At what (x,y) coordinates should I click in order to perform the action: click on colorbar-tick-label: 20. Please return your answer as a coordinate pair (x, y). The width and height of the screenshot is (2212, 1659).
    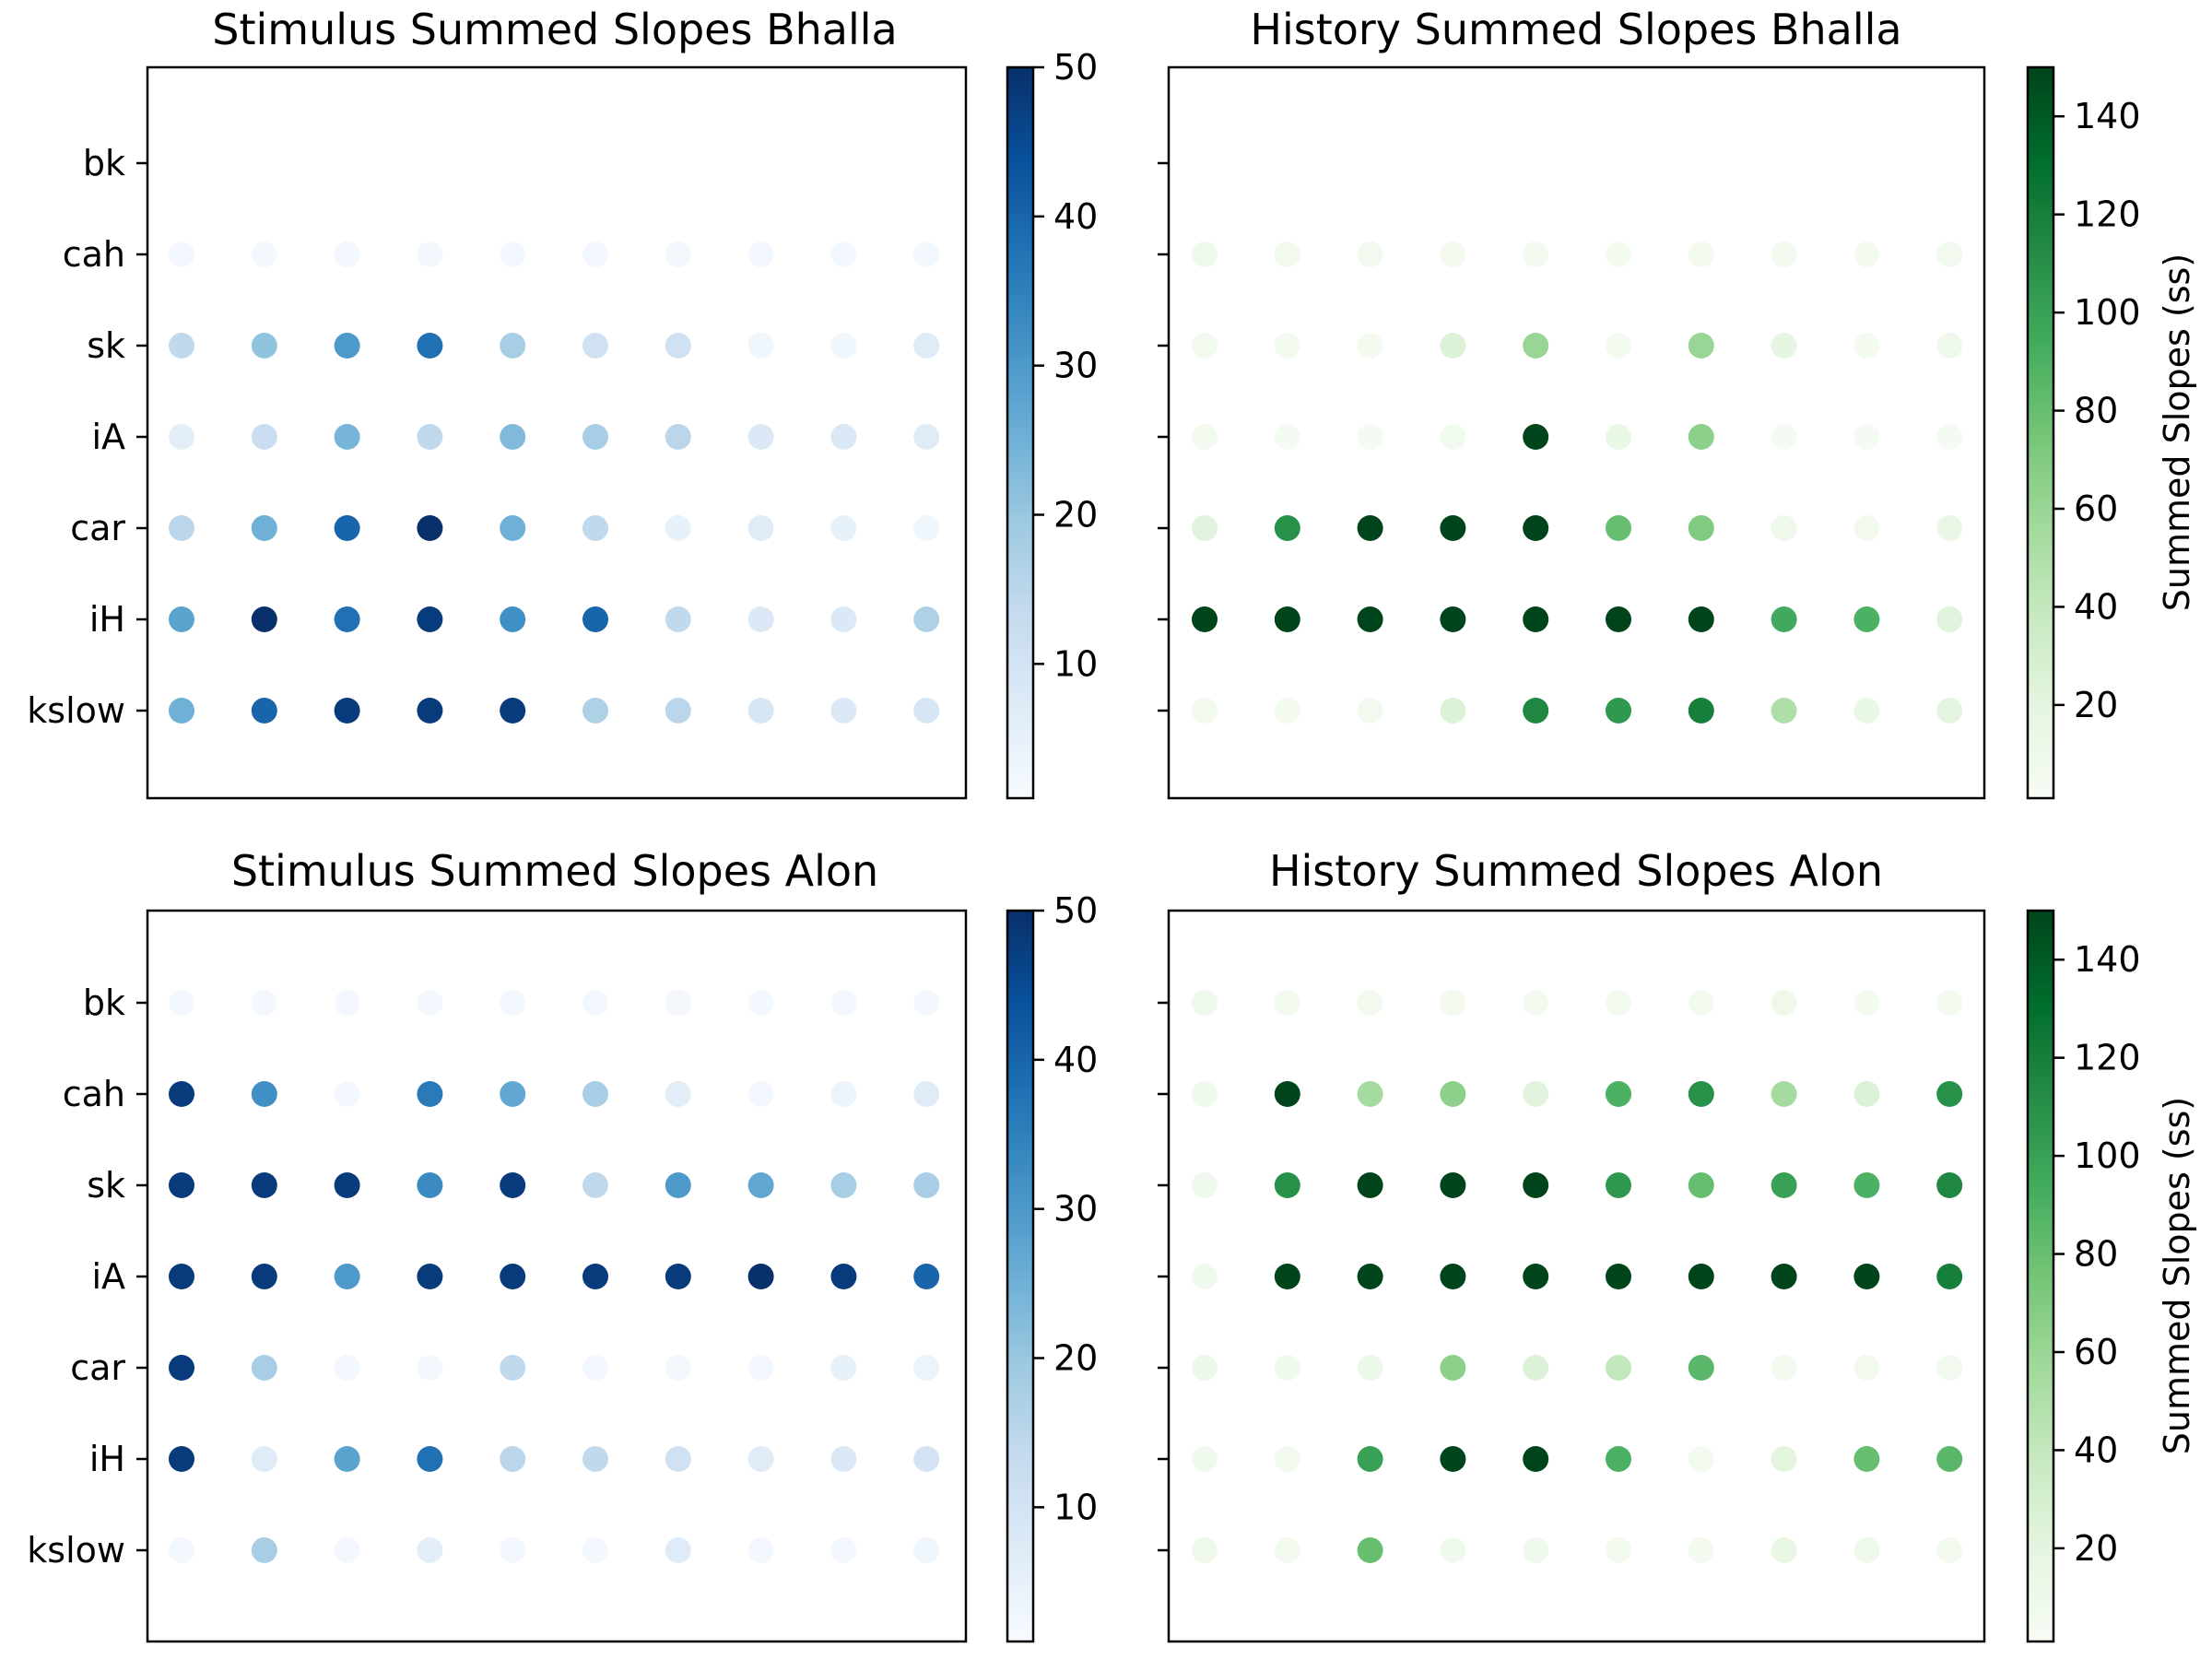
    Looking at the image, I should click on (1075, 515).